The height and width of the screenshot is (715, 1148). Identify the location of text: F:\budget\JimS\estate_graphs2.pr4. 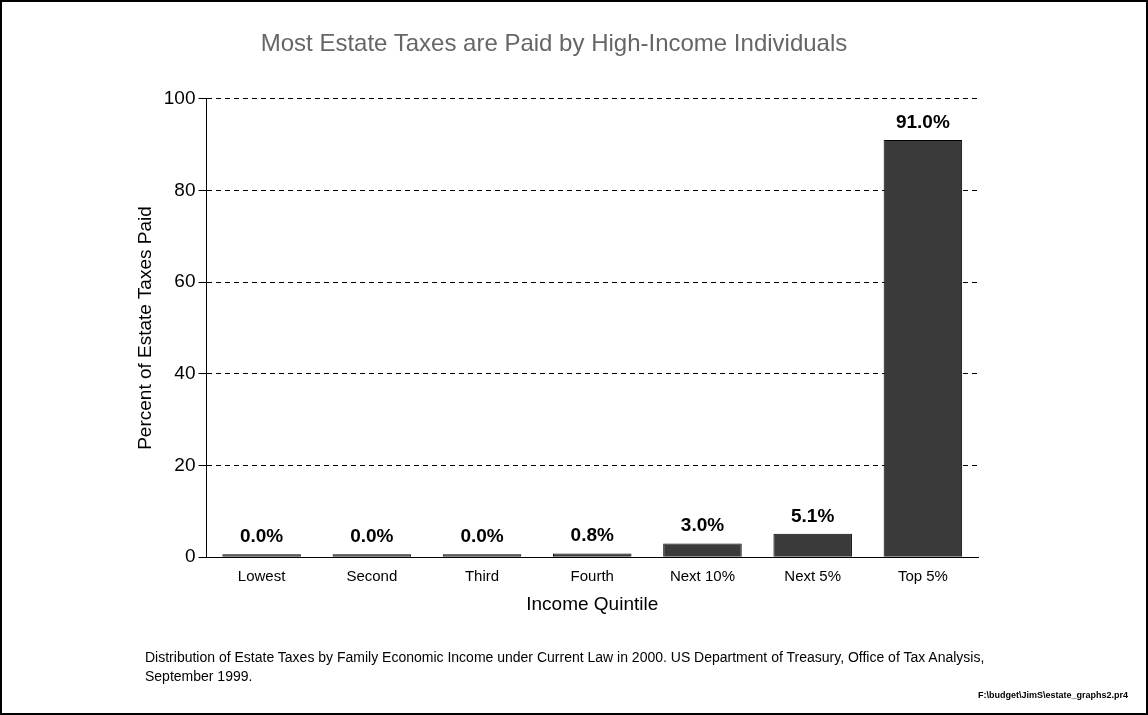
(1052, 695).